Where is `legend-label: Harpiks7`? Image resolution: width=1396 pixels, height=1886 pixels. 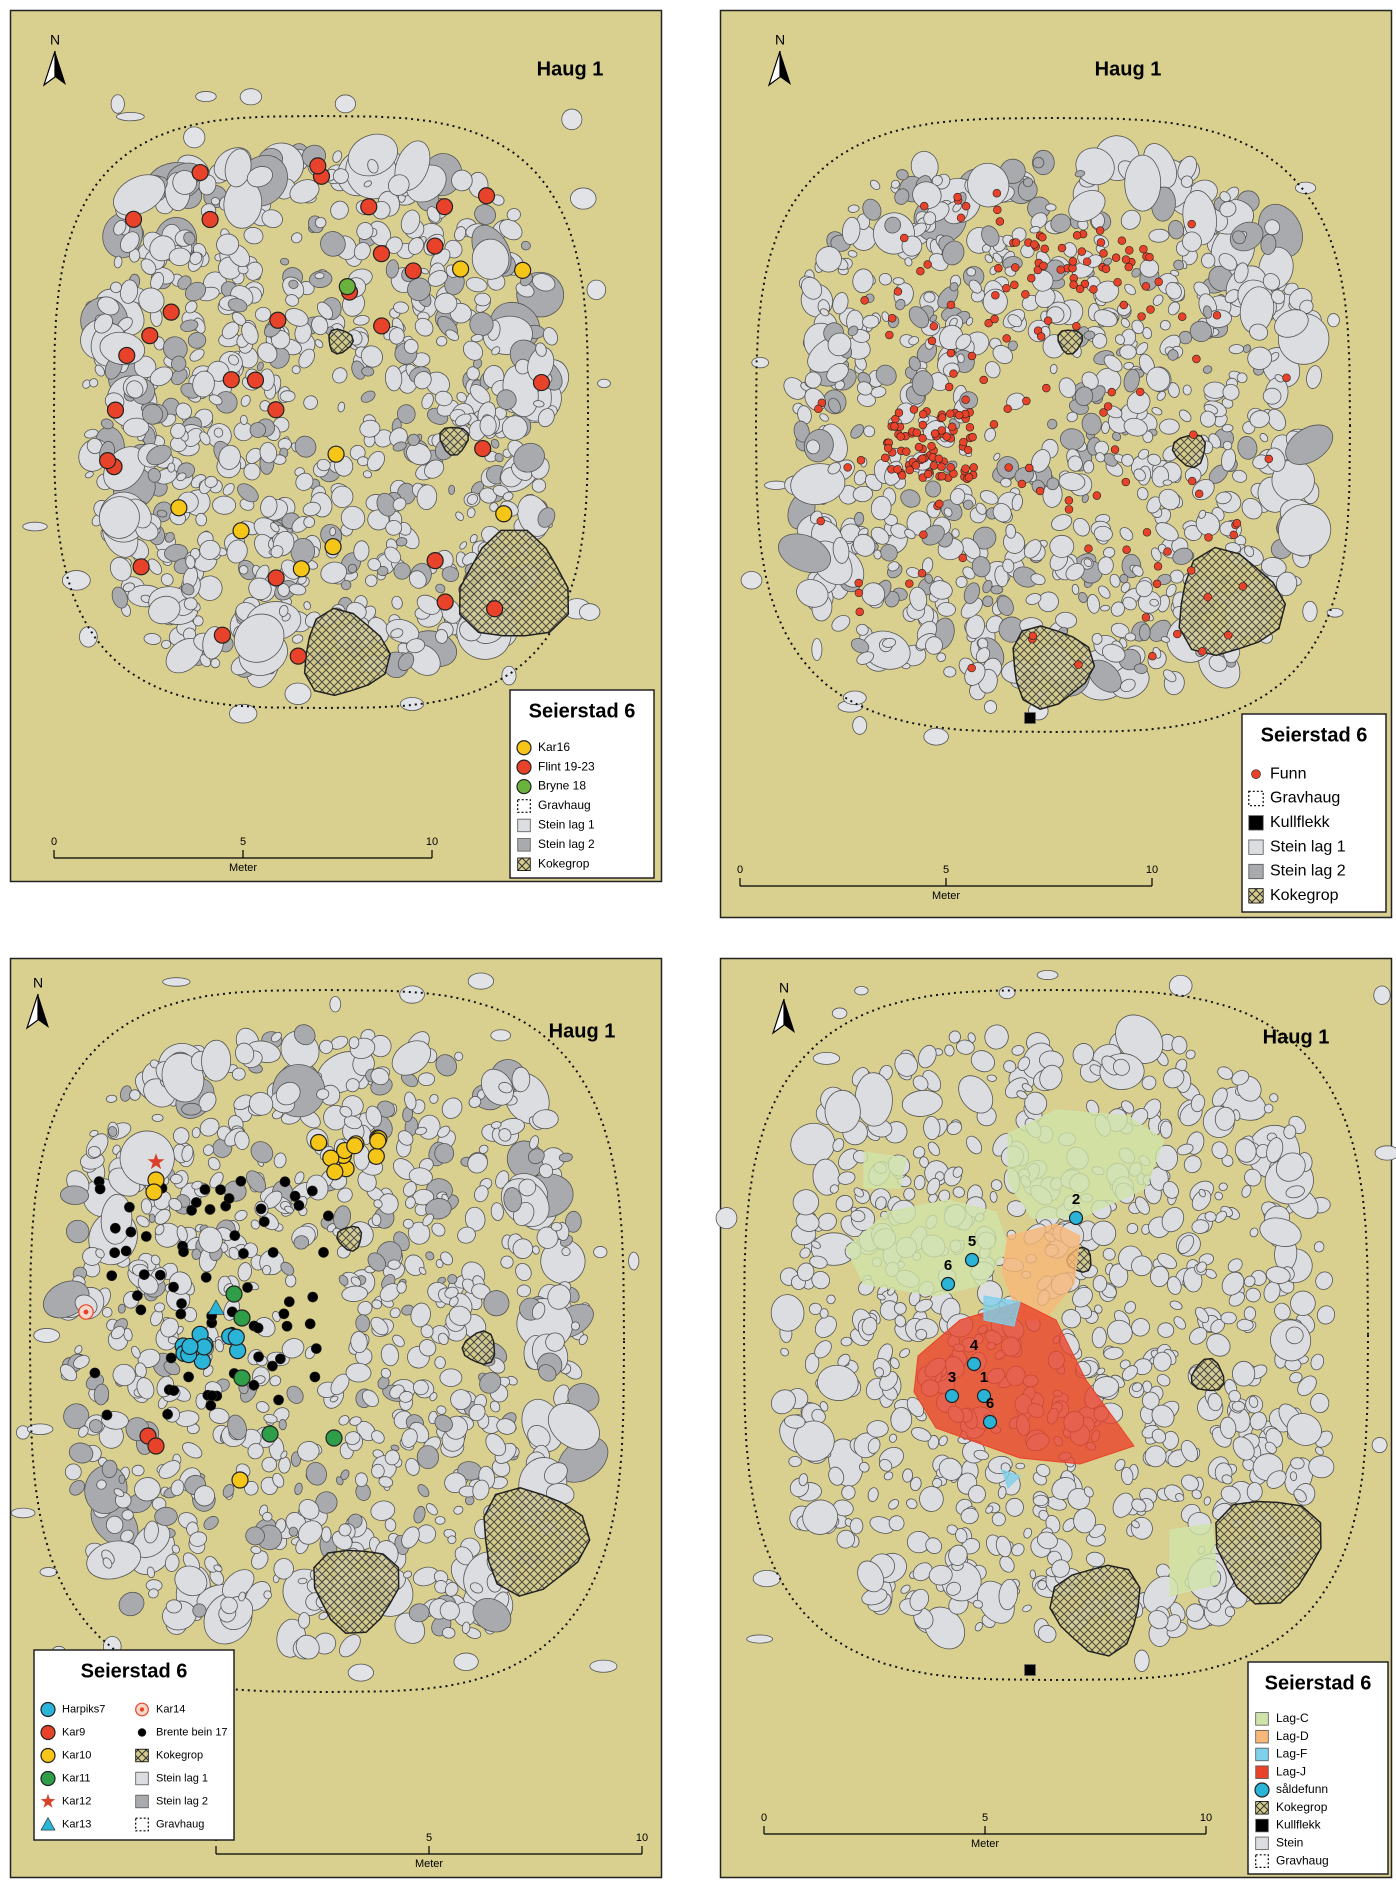 legend-label: Harpiks7 is located at coordinates (83, 1709).